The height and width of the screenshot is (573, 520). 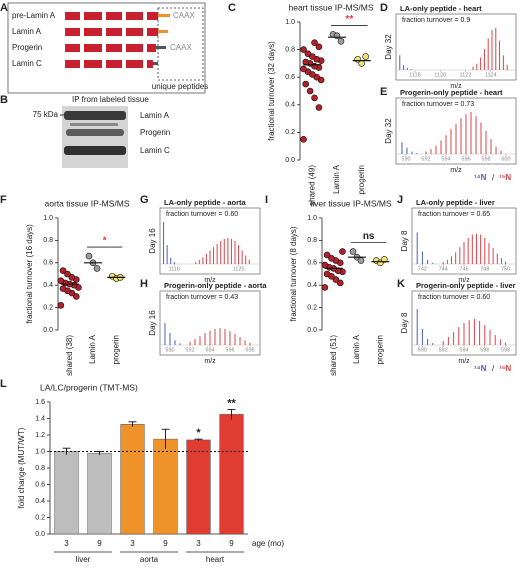 I want to click on y-tick-label: 0.4, so click(x=312, y=285).